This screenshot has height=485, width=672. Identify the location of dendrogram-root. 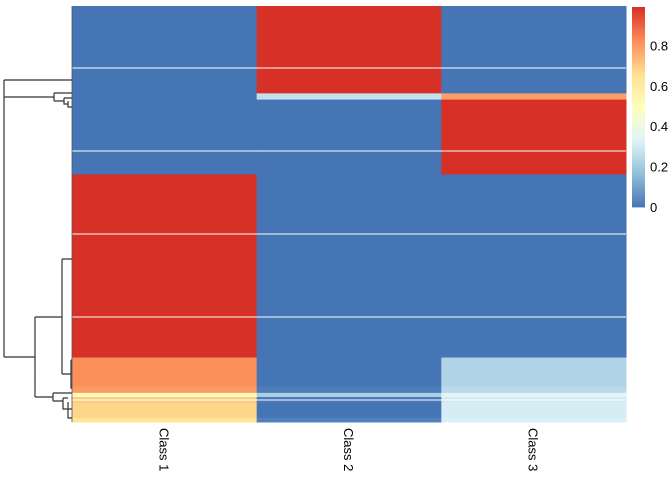
(37, 218).